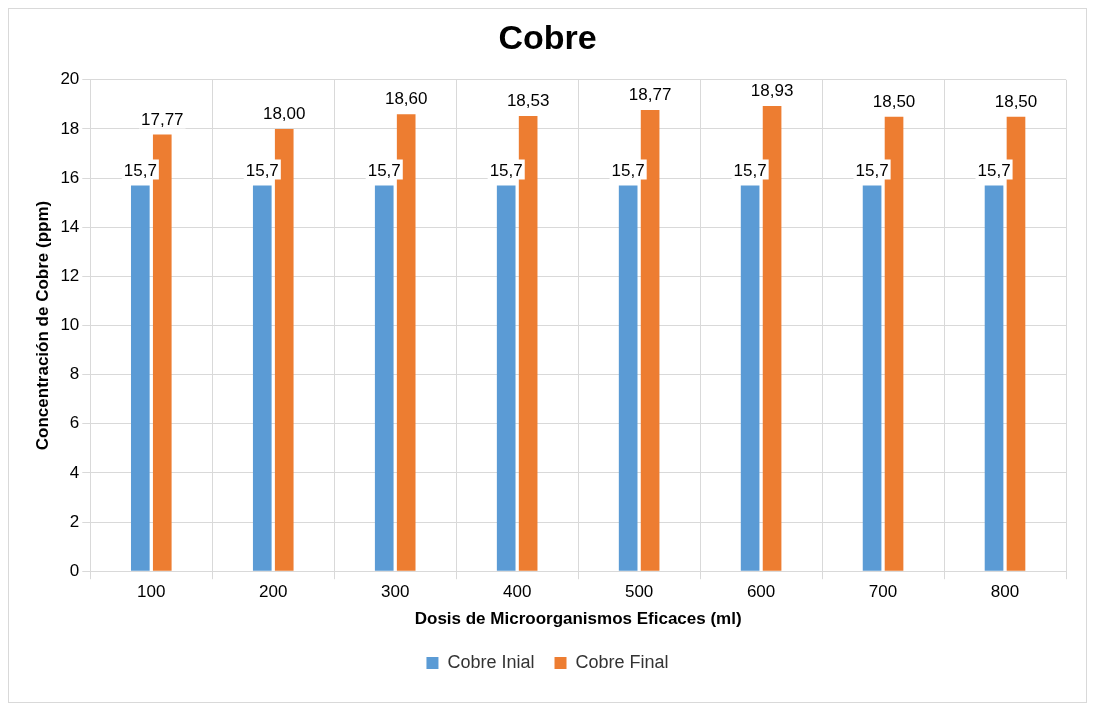 This screenshot has height=711, width=1095. I want to click on data-label: 18,60, so click(406, 99).